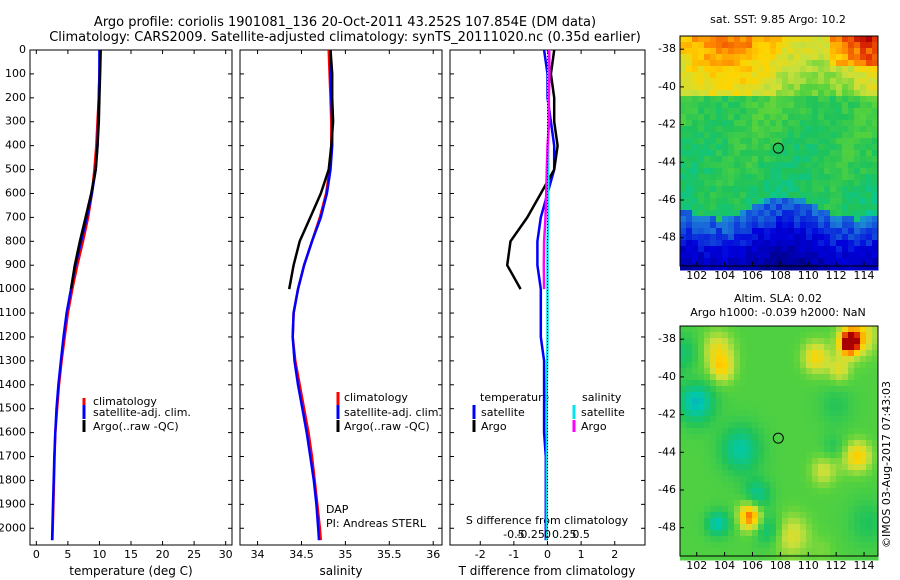  What do you see at coordinates (13, 527) in the screenshot?
I see `depth-tick-label: 2000` at bounding box center [13, 527].